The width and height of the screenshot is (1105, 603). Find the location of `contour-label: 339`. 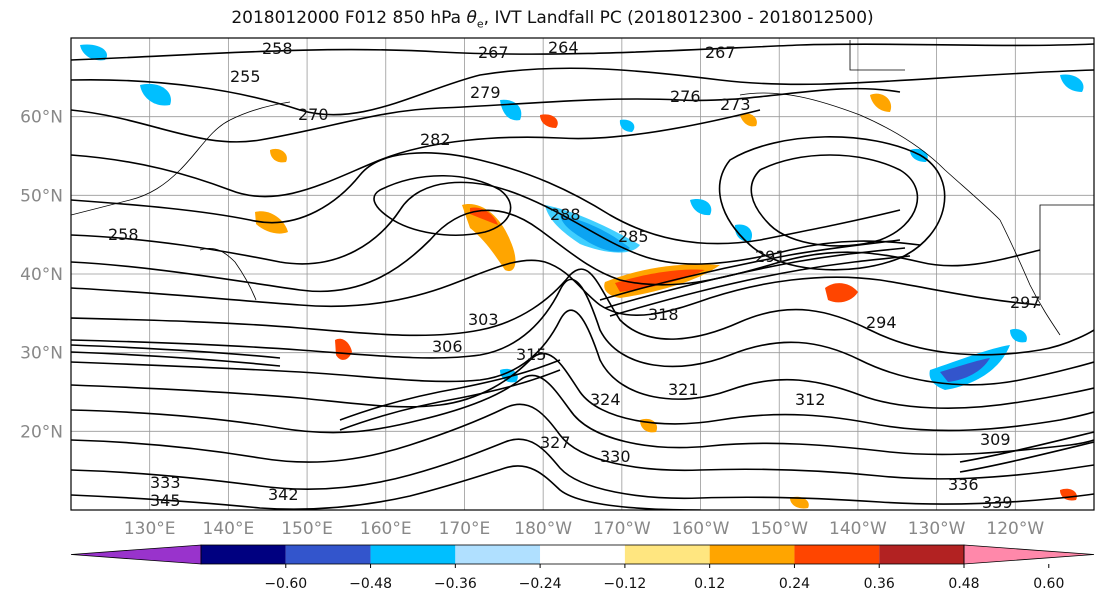

contour-label: 339 is located at coordinates (997, 502).